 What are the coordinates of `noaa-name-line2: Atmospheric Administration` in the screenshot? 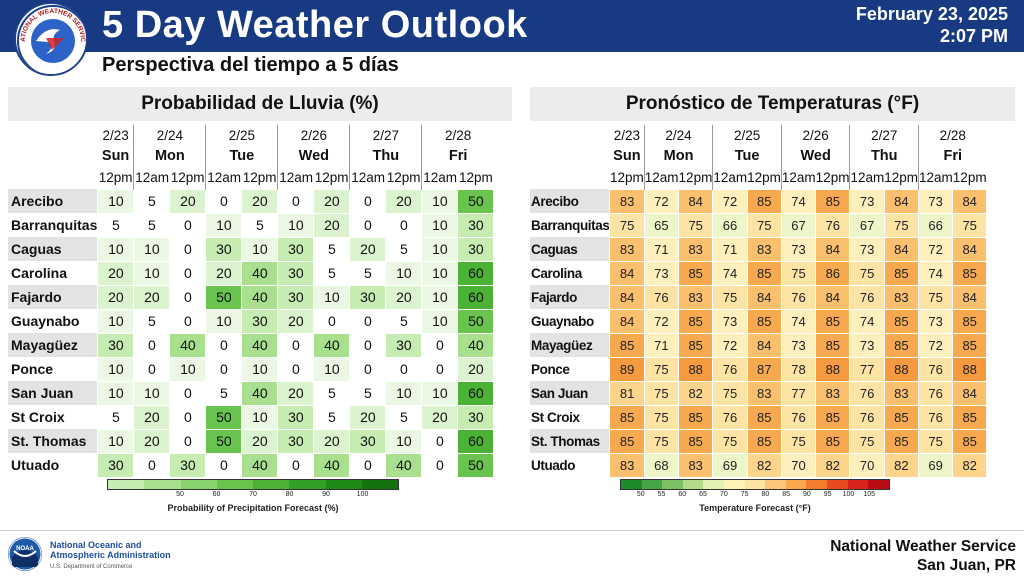 It's located at (110, 555).